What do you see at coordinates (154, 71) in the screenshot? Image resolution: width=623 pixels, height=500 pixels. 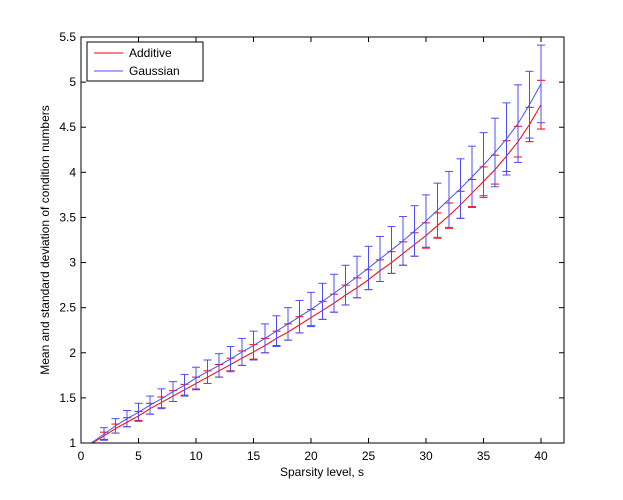 I see `legend-label-gaussian: Gaussian` at bounding box center [154, 71].